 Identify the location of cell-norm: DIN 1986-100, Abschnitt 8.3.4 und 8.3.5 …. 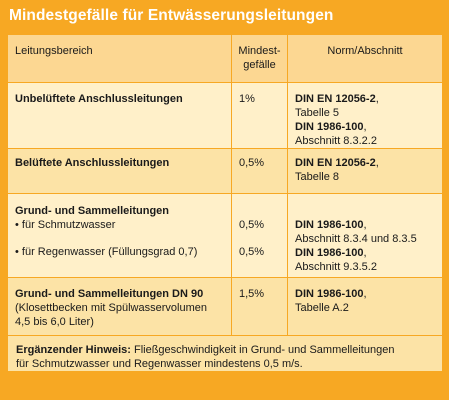
(365, 235).